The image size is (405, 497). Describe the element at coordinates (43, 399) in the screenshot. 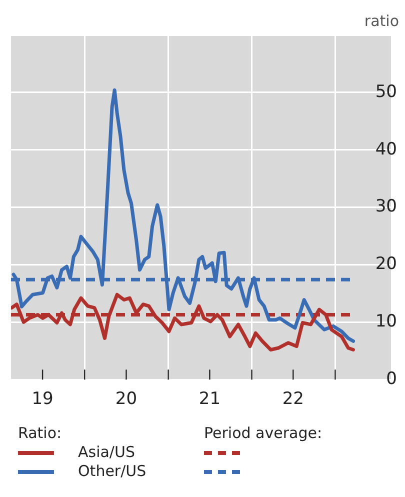

I see `x-tick-label: 19` at that location.